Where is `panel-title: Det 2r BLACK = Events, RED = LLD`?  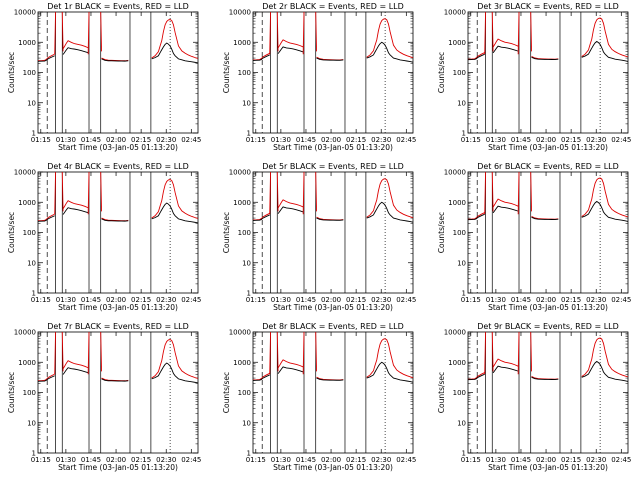
panel-title: Det 2r BLACK = Events, RED = LLD is located at coordinates (333, 6).